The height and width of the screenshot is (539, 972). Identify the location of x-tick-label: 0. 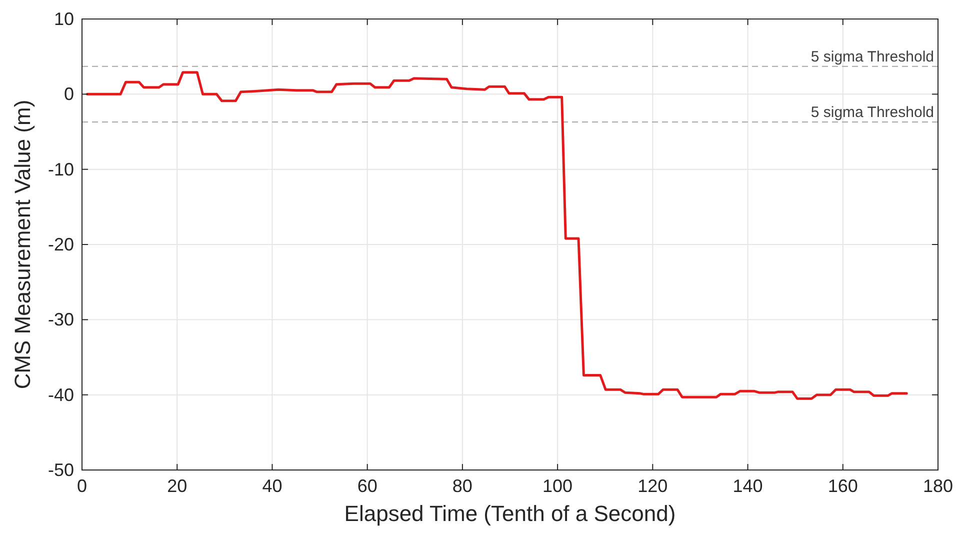
(82, 486).